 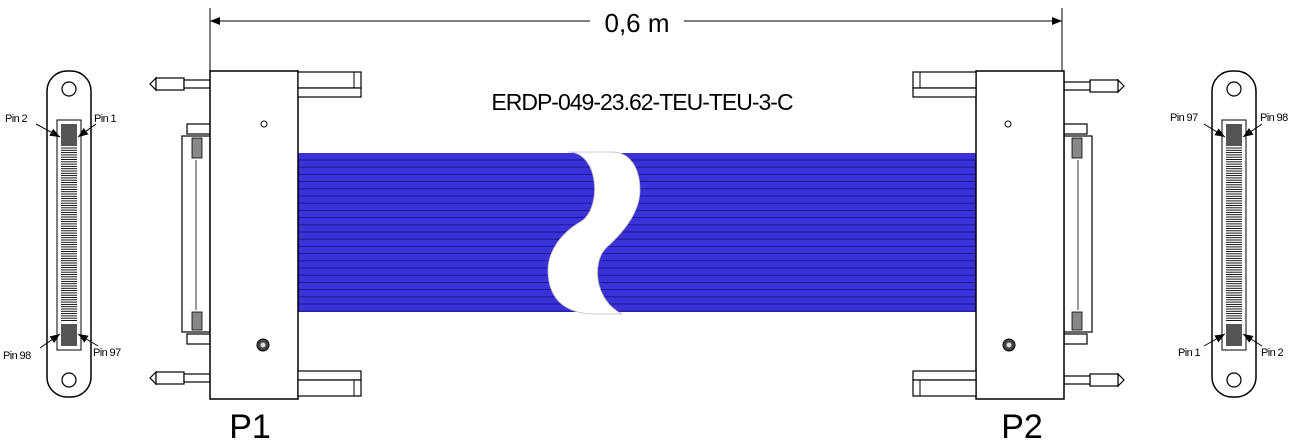 What do you see at coordinates (107, 353) in the screenshot?
I see `p1-pin-label-bottom-right: Pin 97` at bounding box center [107, 353].